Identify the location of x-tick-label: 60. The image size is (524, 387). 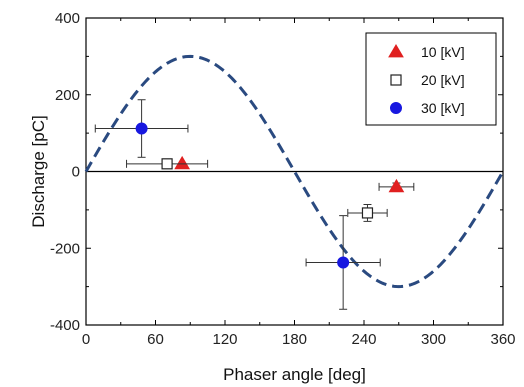
(155, 339).